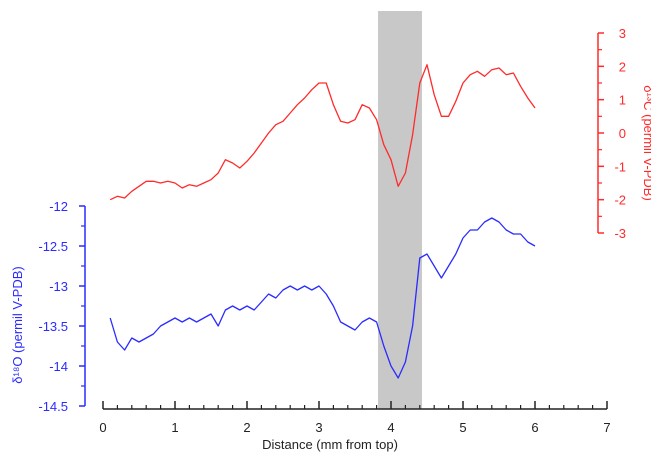 Image resolution: width=651 pixels, height=452 pixels. Describe the element at coordinates (53, 326) in the screenshot. I see `left-tick-label: -13.5` at that location.